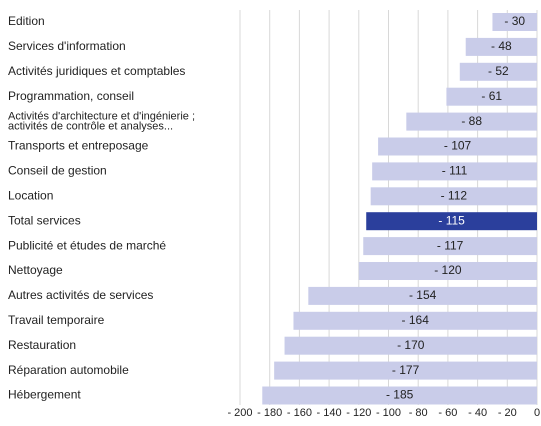 The height and width of the screenshot is (426, 541). What do you see at coordinates (87, 245) in the screenshot?
I see `category-label: Publicité et études de marché` at bounding box center [87, 245].